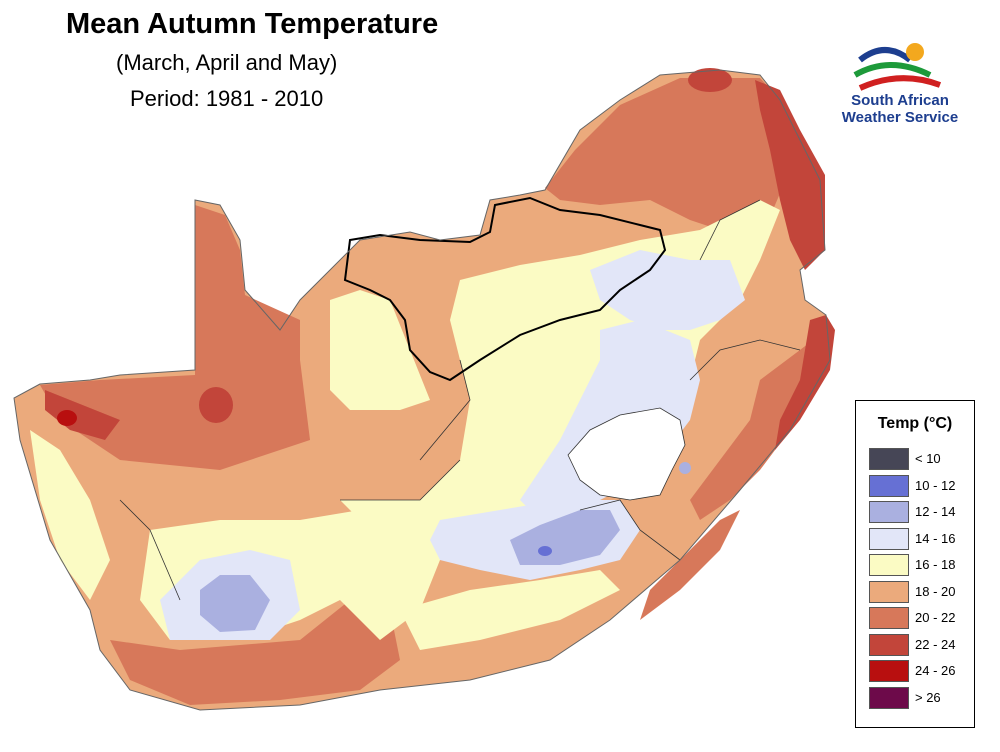 The height and width of the screenshot is (752, 1000). What do you see at coordinates (935, 670) in the screenshot?
I see `legend-label: 24 - 26` at bounding box center [935, 670].